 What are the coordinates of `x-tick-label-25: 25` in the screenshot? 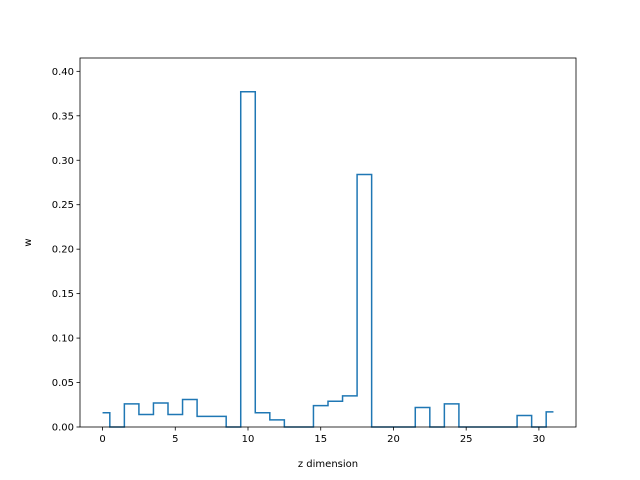 It's located at (466, 439).